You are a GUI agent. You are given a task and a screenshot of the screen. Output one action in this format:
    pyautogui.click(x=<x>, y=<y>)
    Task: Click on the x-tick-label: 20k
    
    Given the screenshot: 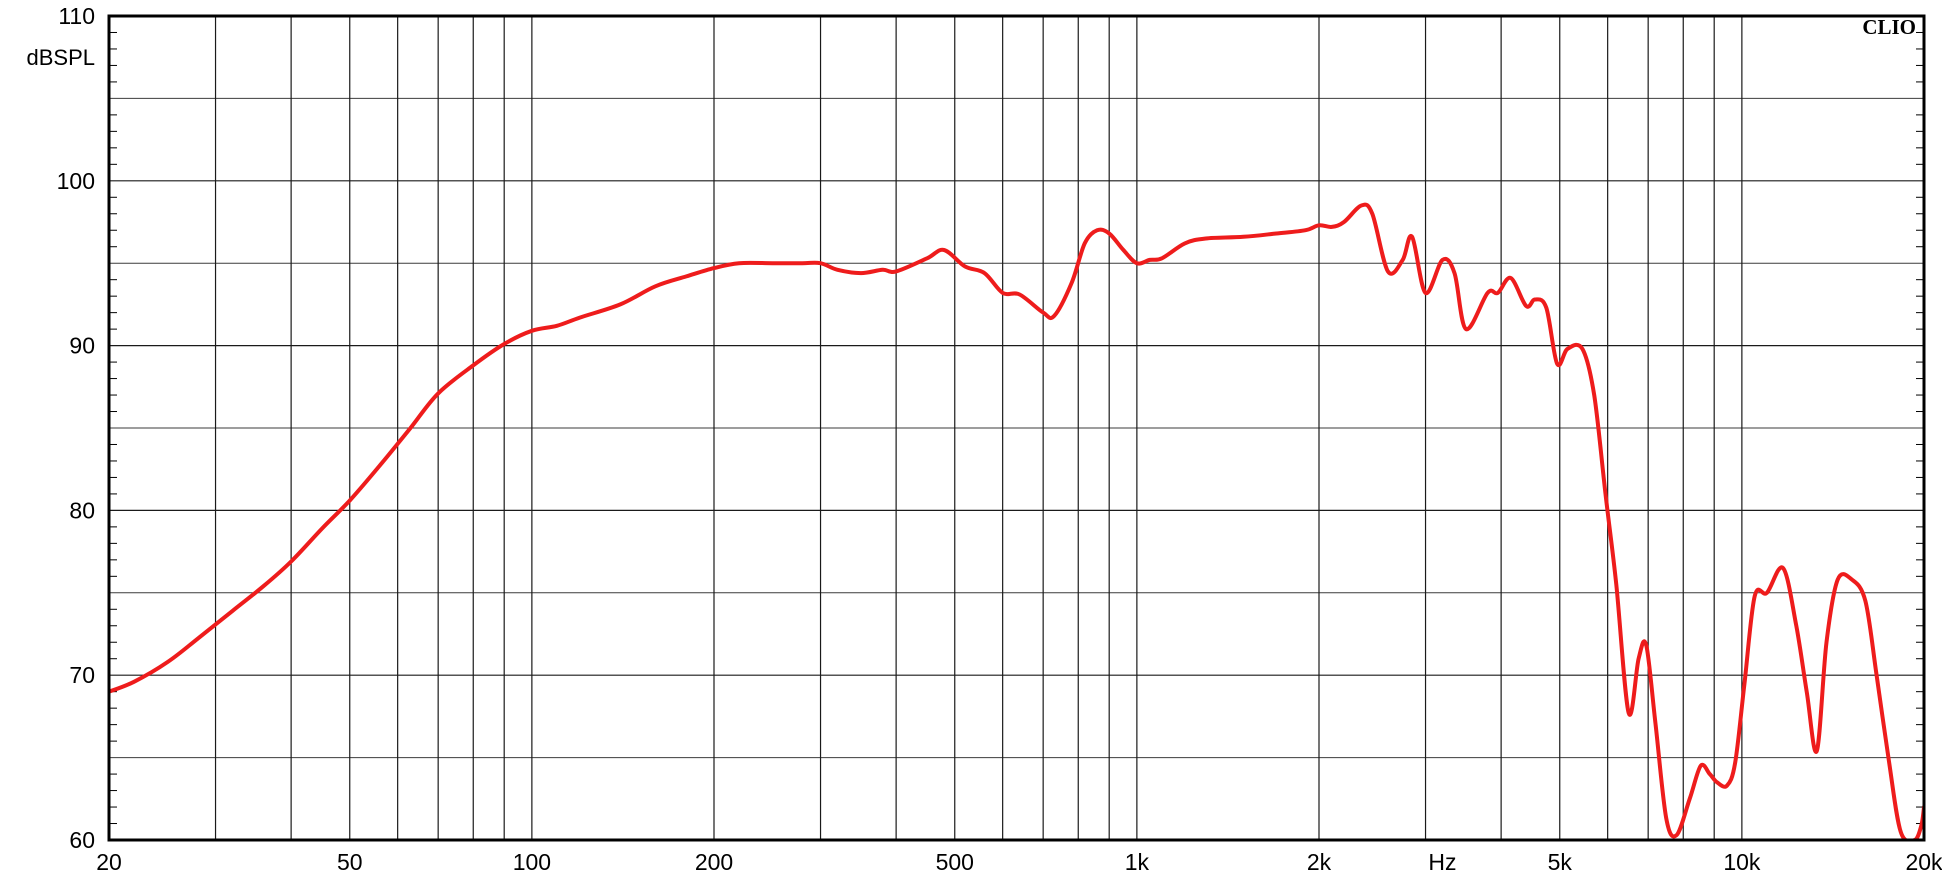 What is the action you would take?
    pyautogui.click(x=1923, y=862)
    